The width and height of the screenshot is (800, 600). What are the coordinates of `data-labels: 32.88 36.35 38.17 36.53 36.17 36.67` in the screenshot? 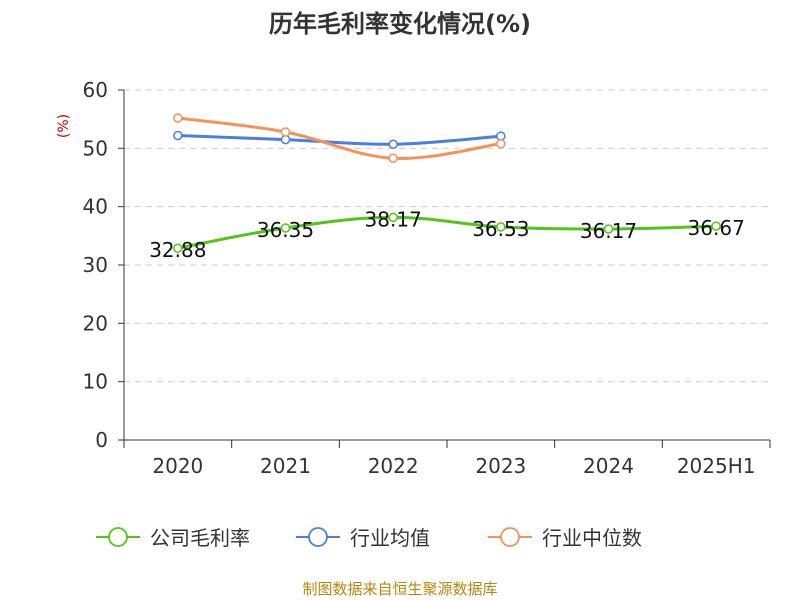 It's located at (447, 234).